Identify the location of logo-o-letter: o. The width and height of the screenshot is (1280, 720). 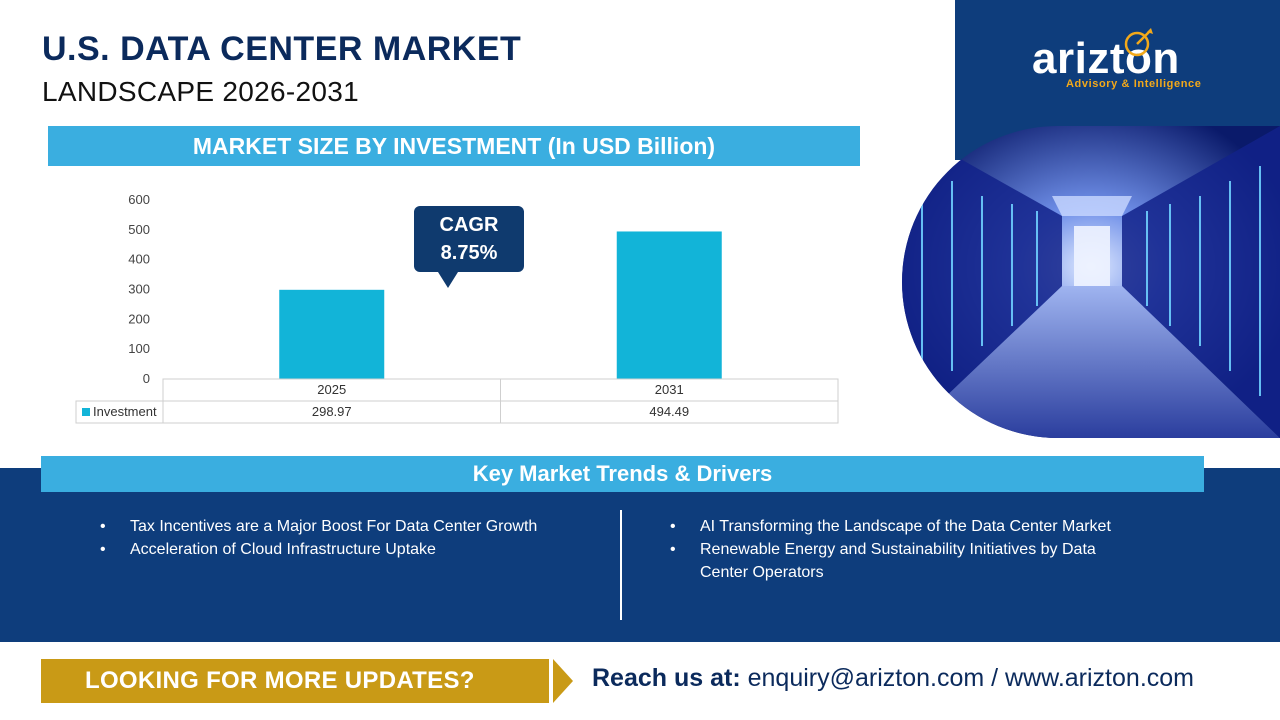
(1138, 56).